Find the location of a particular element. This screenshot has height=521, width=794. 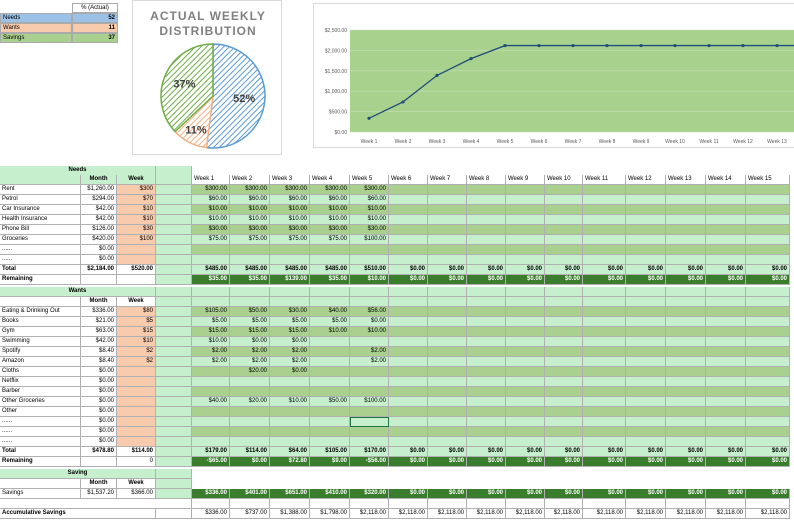

savings-month: $1,537.20 is located at coordinates (99, 494).